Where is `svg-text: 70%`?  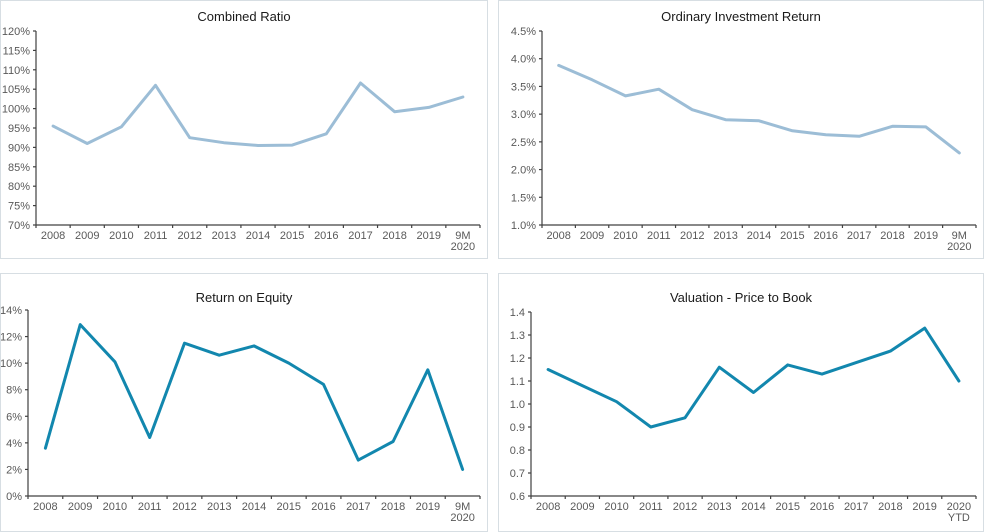
svg-text: 70% is located at coordinates (19, 226).